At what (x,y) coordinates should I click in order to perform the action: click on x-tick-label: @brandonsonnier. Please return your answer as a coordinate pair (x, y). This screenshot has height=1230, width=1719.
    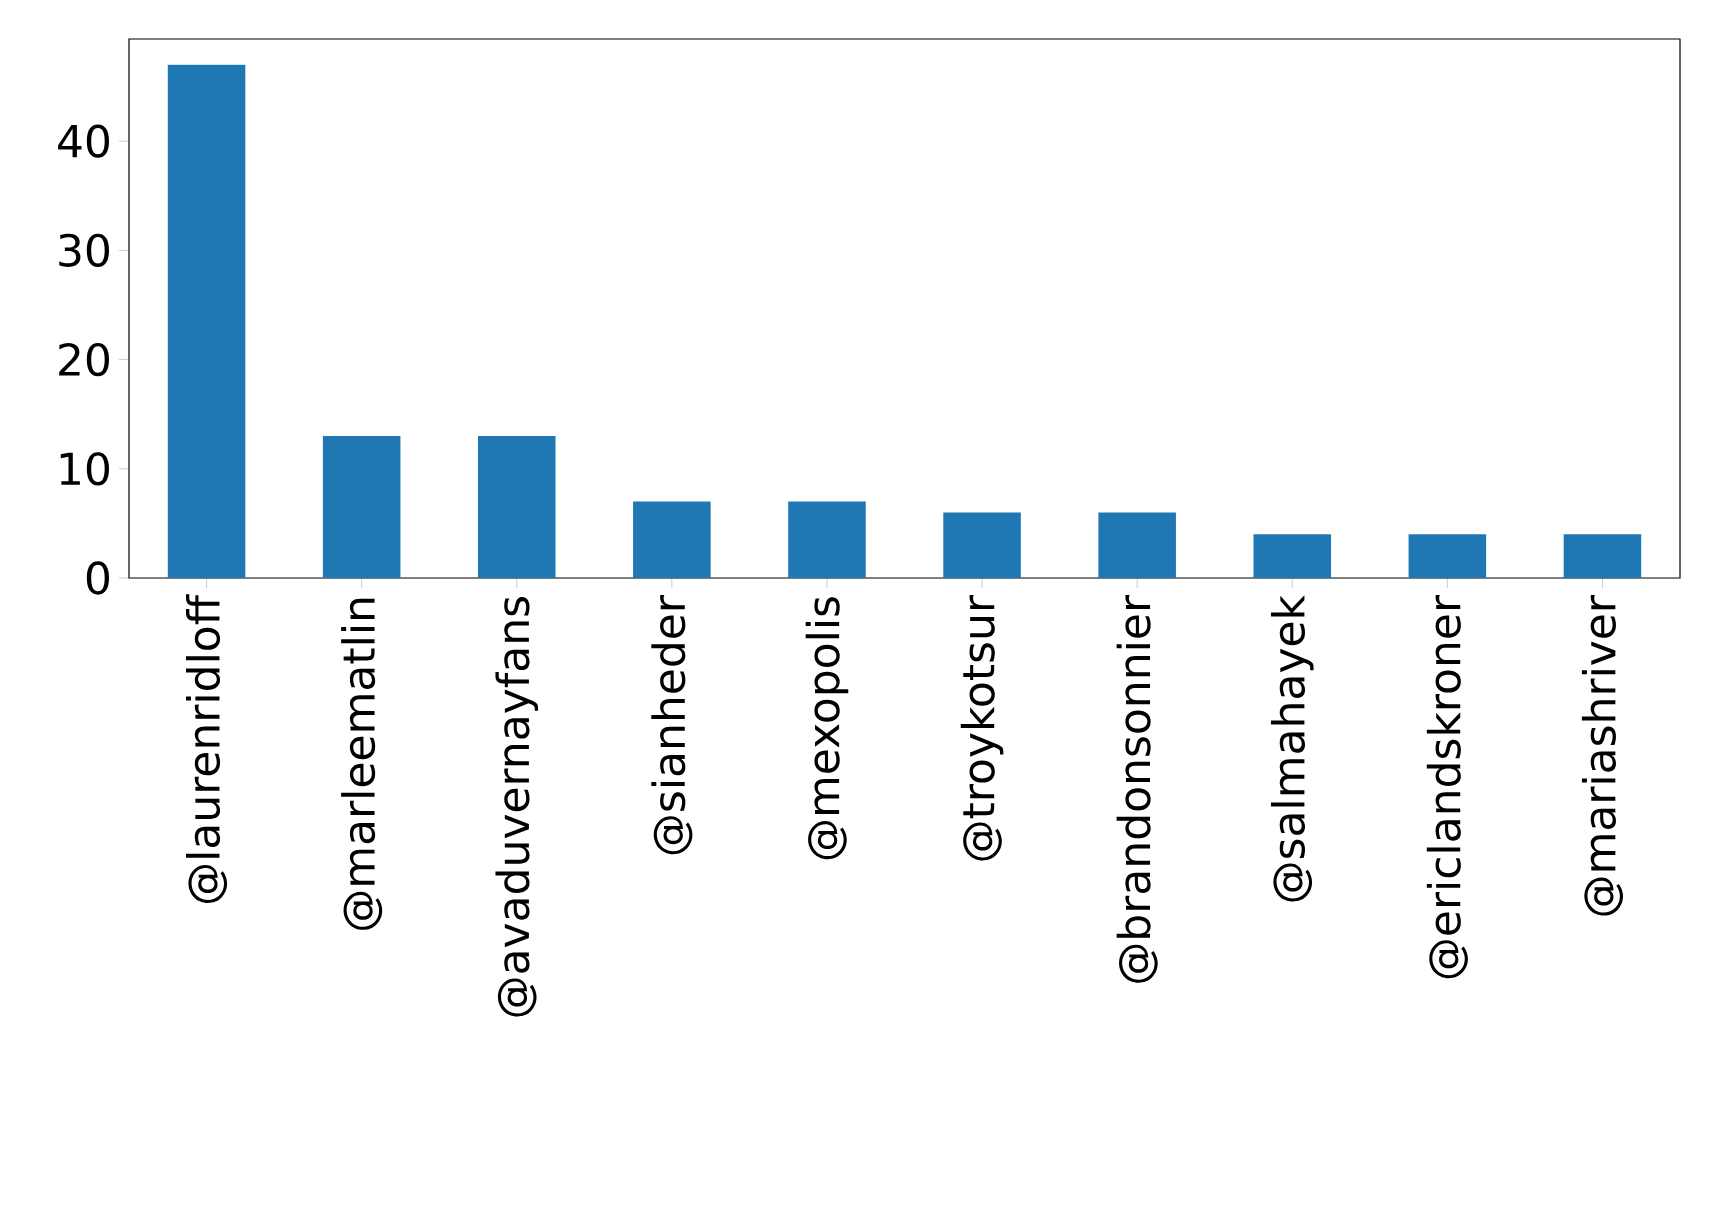
    Looking at the image, I should click on (1137, 788).